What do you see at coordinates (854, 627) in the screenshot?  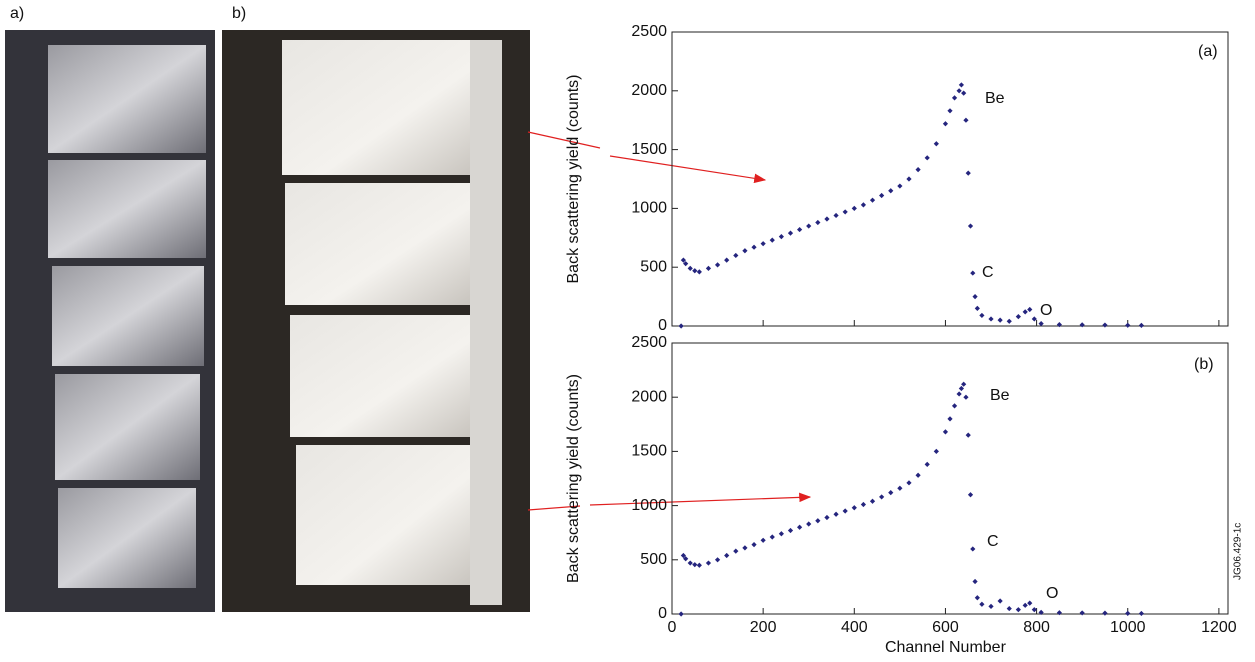 I see `x-tick-label: 400` at bounding box center [854, 627].